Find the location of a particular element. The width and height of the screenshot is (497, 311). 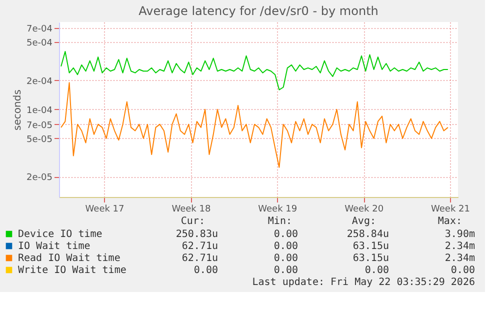

text: Min: is located at coordinates (280, 221).